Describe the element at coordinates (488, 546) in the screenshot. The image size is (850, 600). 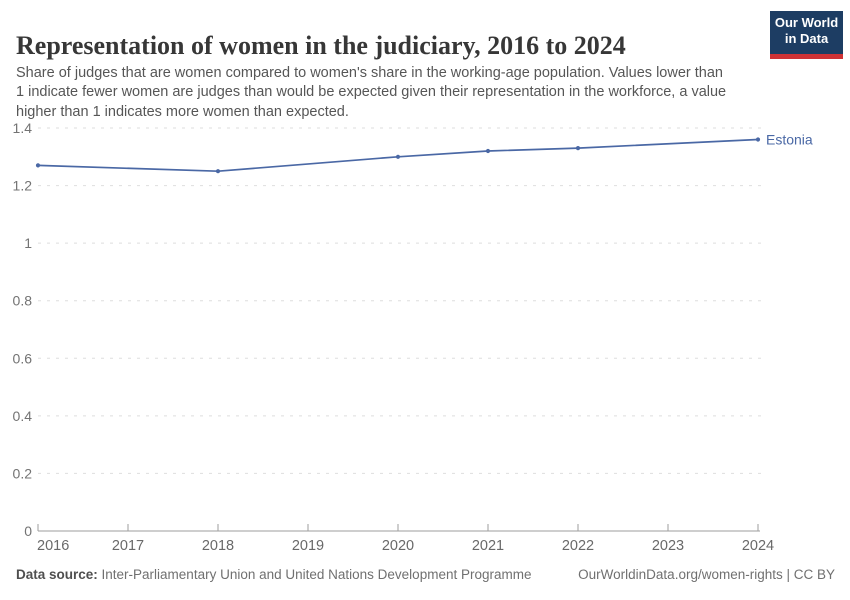
I see `x-tick-label: 2021` at that location.